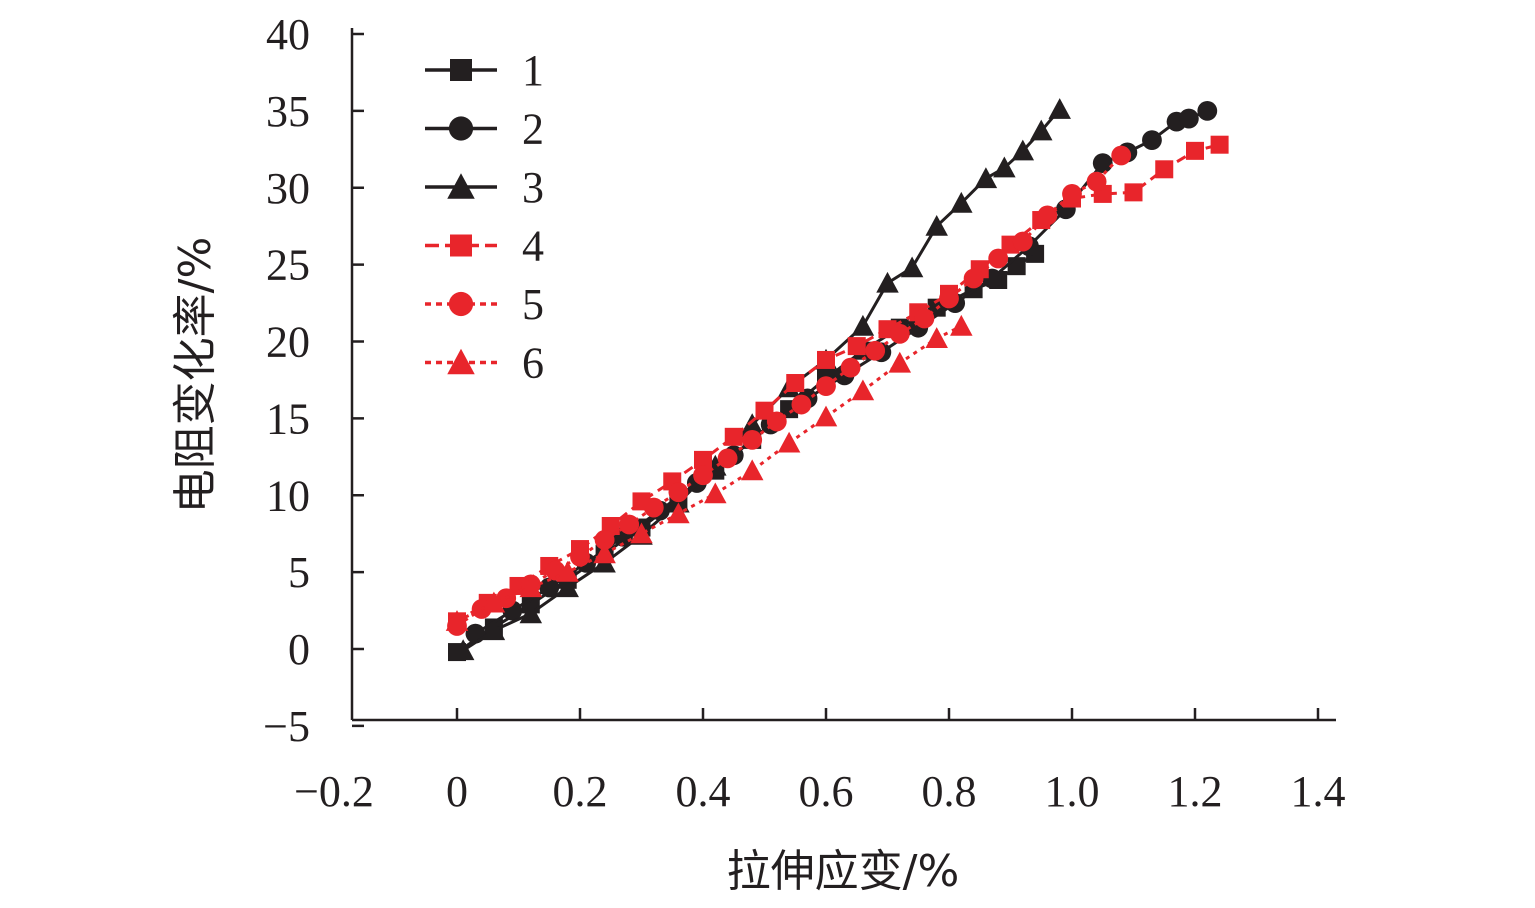 Image resolution: width=1535 pixels, height=908 pixels. Describe the element at coordinates (299, 572) in the screenshot. I see `y-tick-label: 5` at that location.